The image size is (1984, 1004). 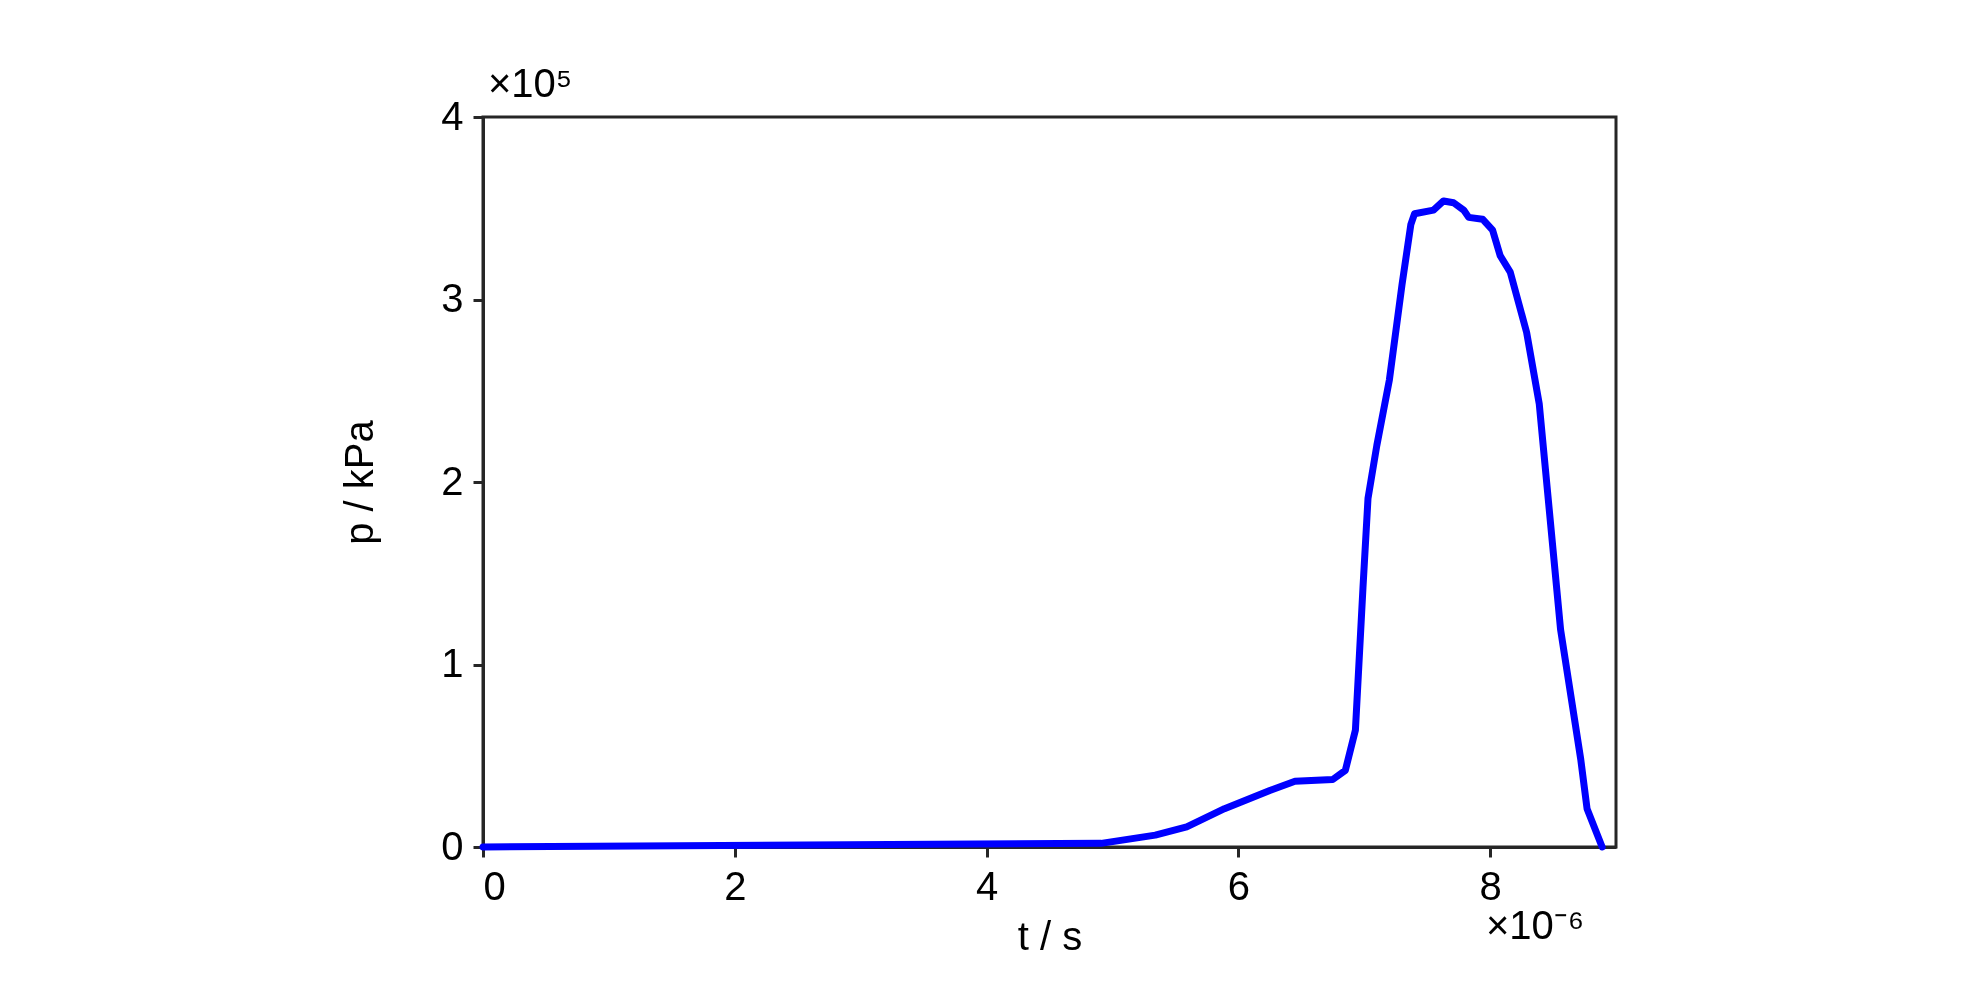 I want to click on x-tick-label: 6, so click(x=1238, y=885).